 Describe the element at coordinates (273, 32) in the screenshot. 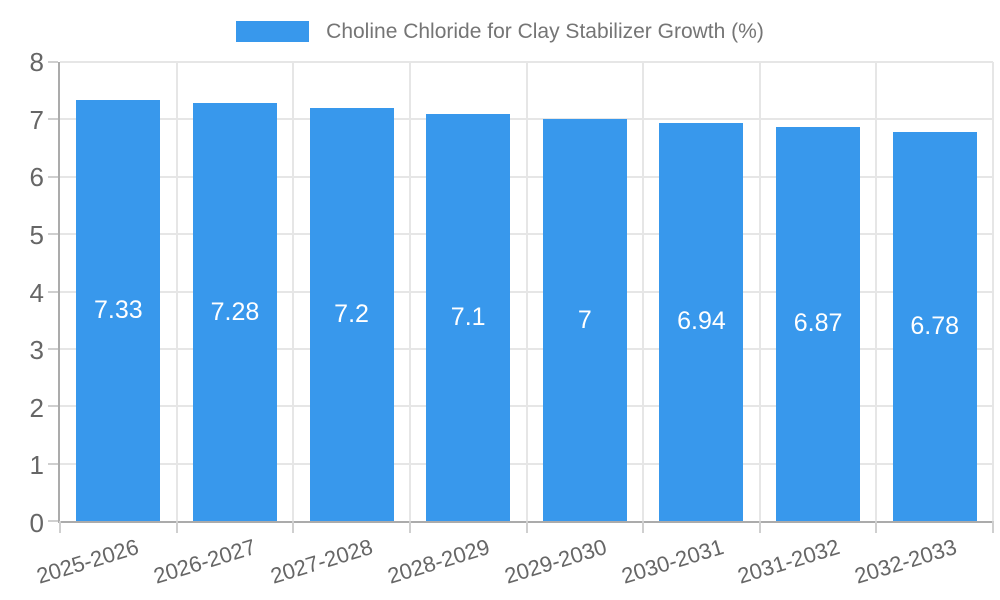

I see `legend-swatch-icon` at that location.